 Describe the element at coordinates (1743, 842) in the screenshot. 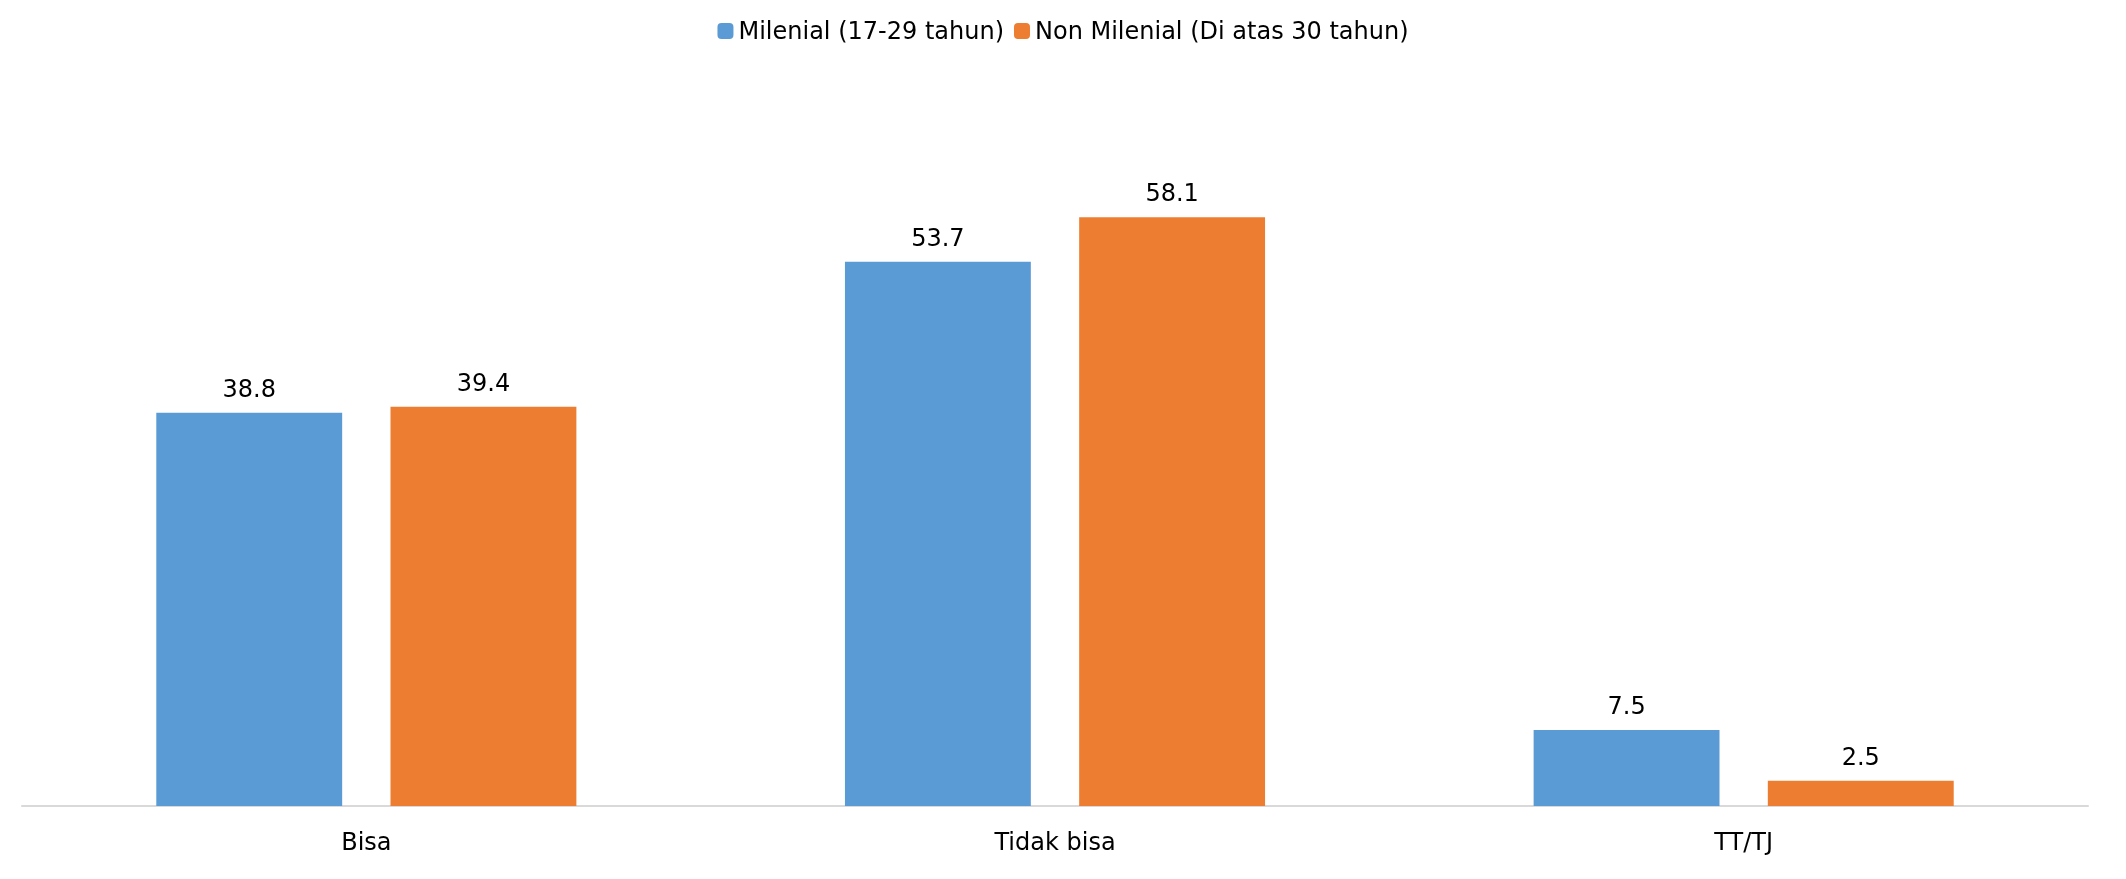

I see `x-tick-label: TT/TJ` at that location.